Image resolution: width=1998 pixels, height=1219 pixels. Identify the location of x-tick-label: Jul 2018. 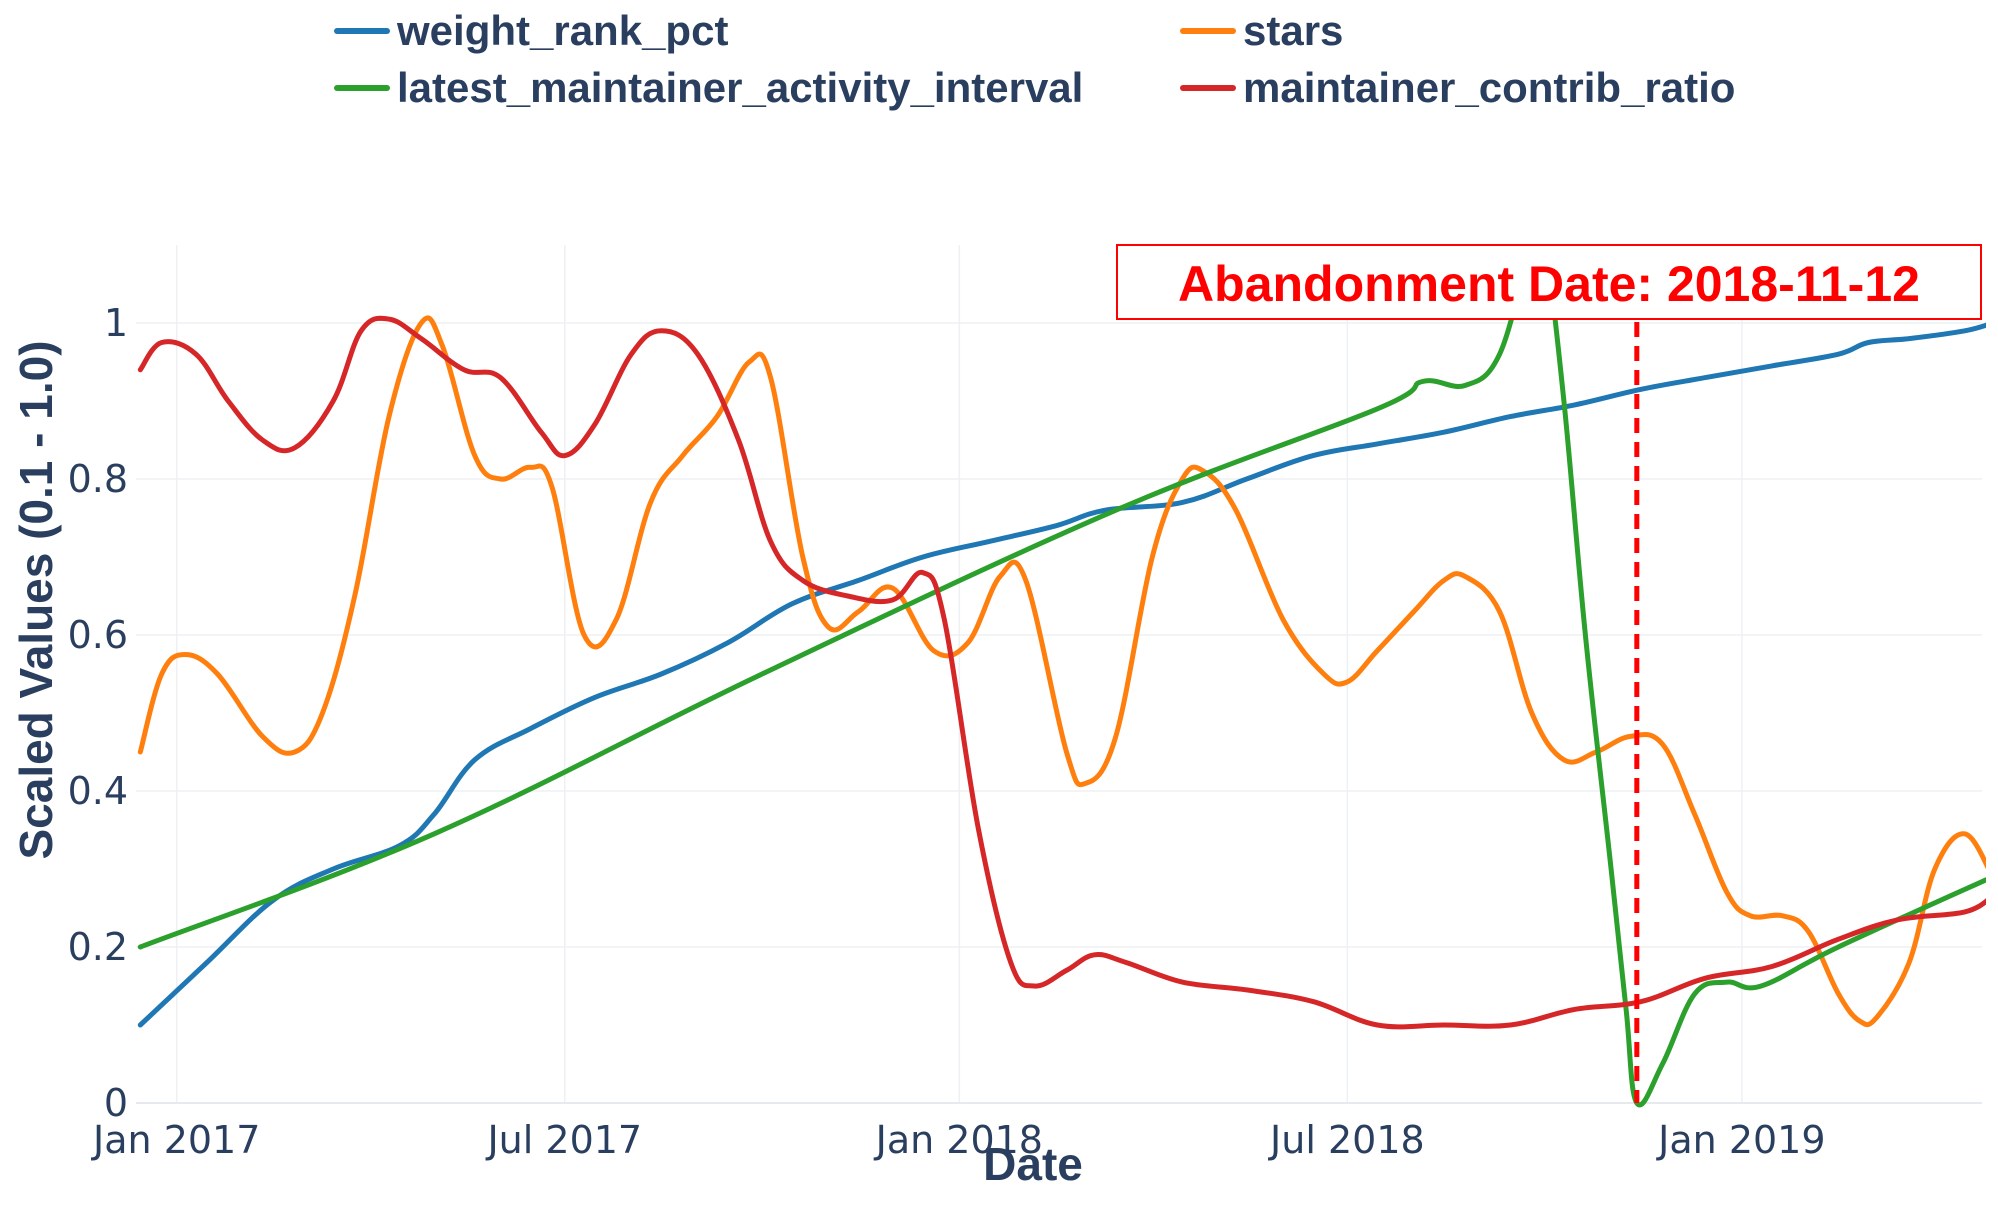
(1346, 1140).